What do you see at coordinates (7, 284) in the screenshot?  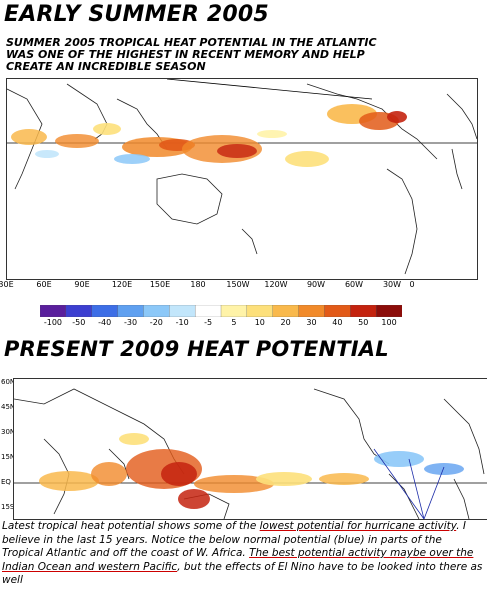 I see `x-tick-label: 30E` at bounding box center [7, 284].